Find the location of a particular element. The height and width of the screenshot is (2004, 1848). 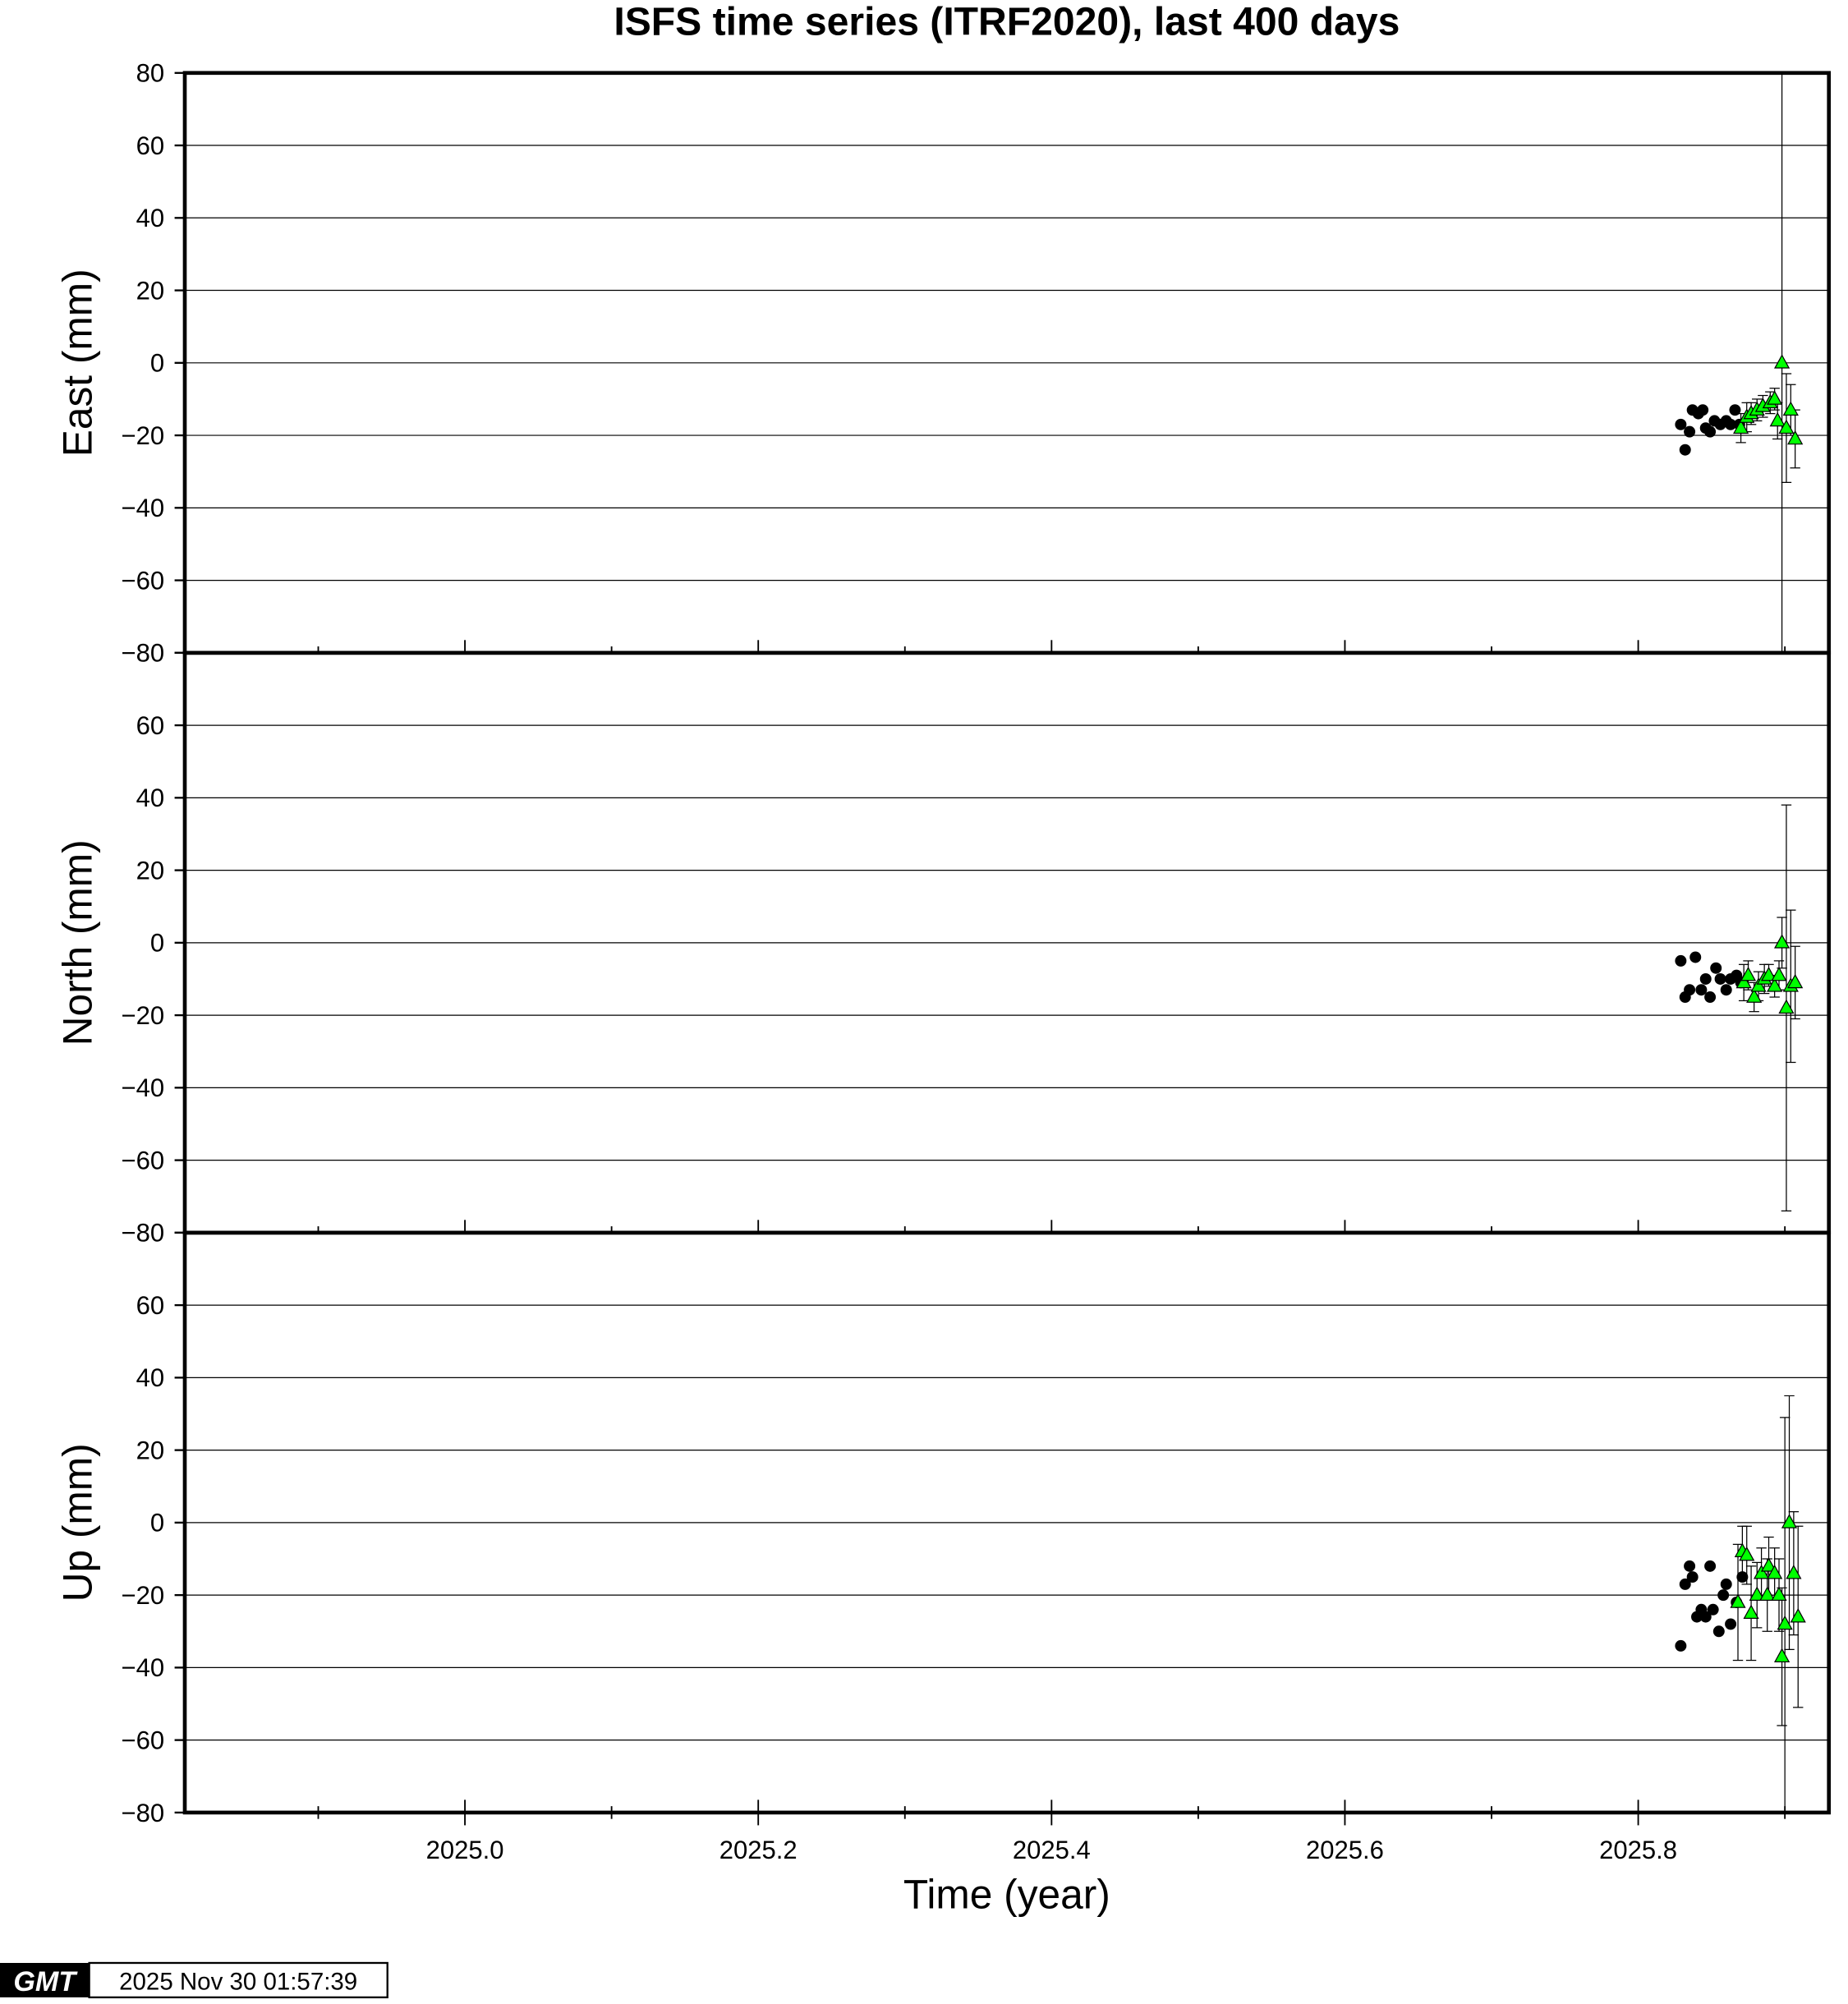

svg-text: GMT is located at coordinates (45, 1981).